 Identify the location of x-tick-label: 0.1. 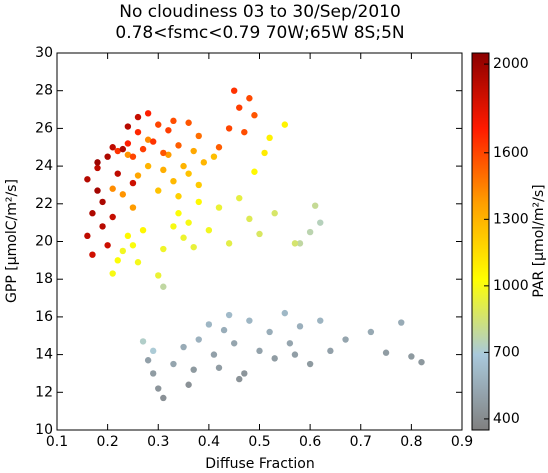
(57, 442).